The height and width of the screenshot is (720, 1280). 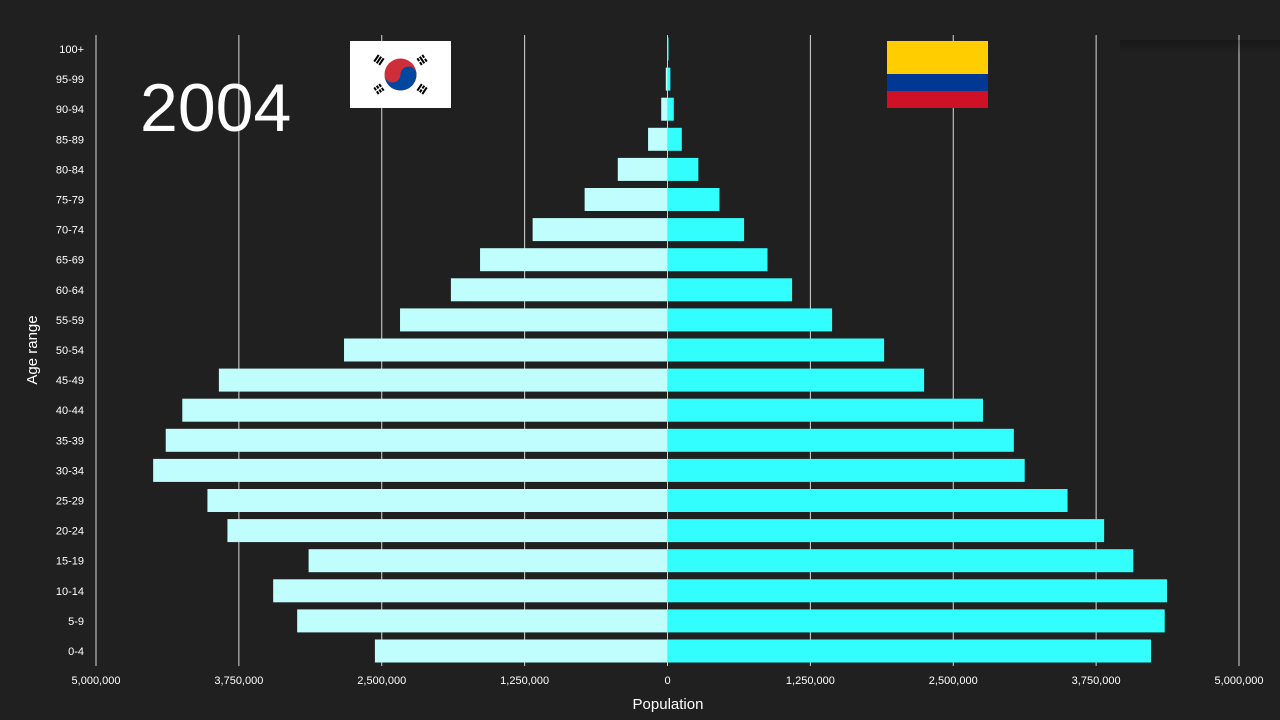 What do you see at coordinates (668, 704) in the screenshot?
I see `x-axis-title: Population` at bounding box center [668, 704].